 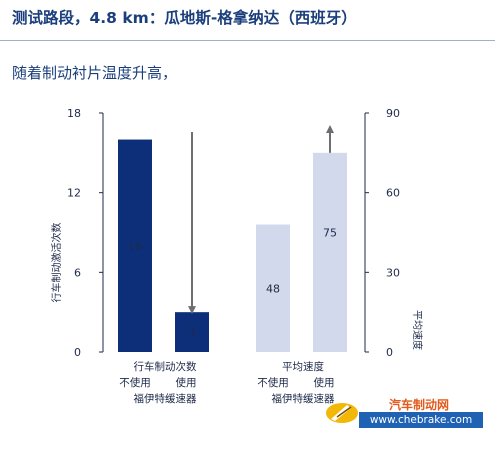 What do you see at coordinates (389, 352) in the screenshot?
I see `right-tick-label: 0` at bounding box center [389, 352].